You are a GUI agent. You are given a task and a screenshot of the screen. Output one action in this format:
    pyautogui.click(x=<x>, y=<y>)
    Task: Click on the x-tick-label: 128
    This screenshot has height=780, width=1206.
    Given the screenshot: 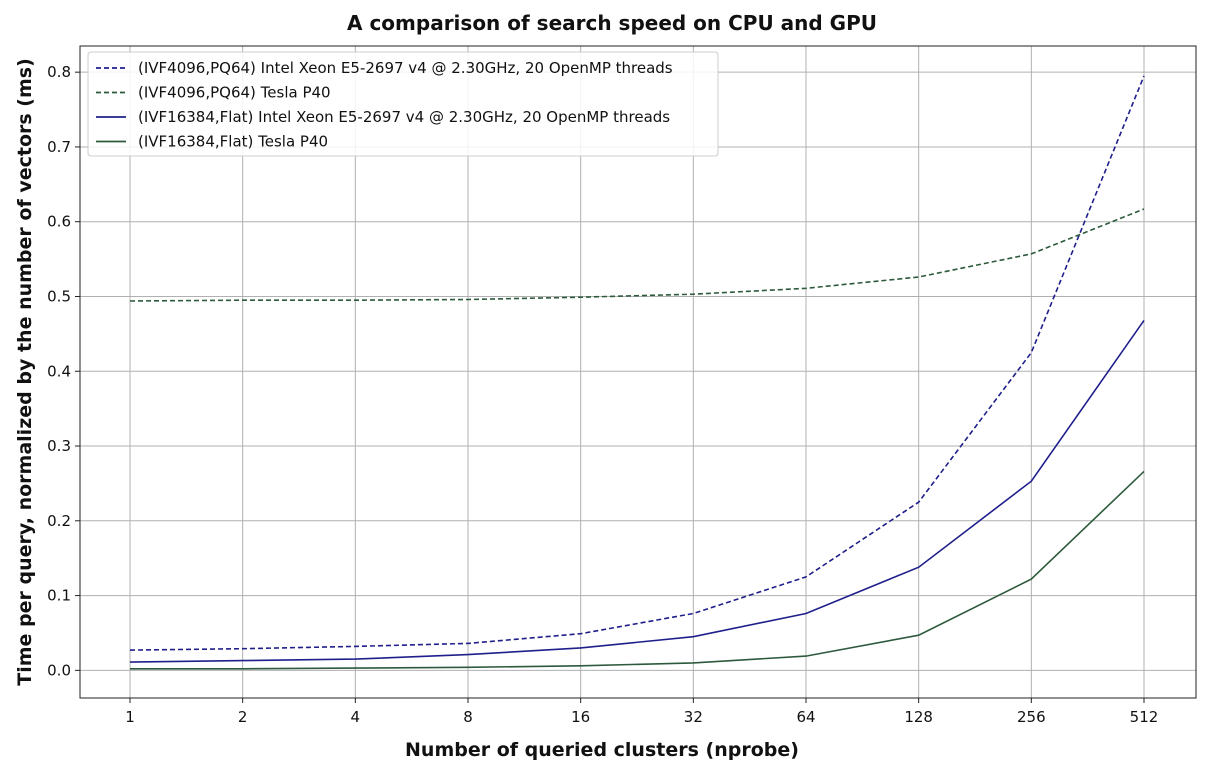 What is the action you would take?
    pyautogui.click(x=918, y=717)
    